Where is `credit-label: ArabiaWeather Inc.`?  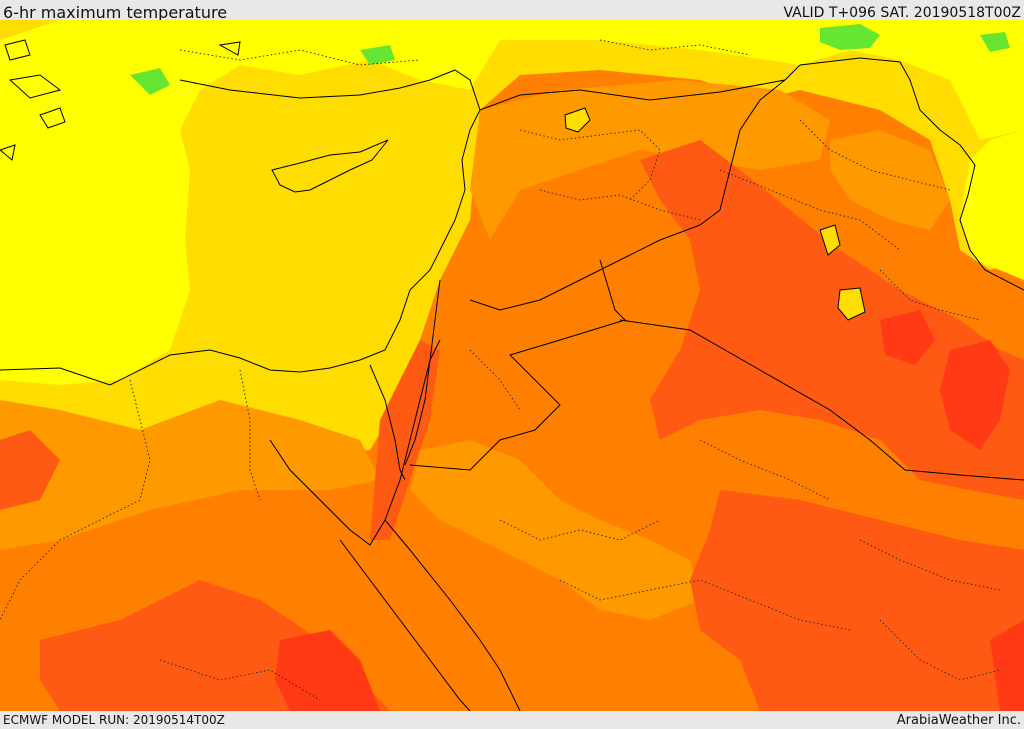
credit-label: ArabiaWeather Inc. is located at coordinates (958, 720).